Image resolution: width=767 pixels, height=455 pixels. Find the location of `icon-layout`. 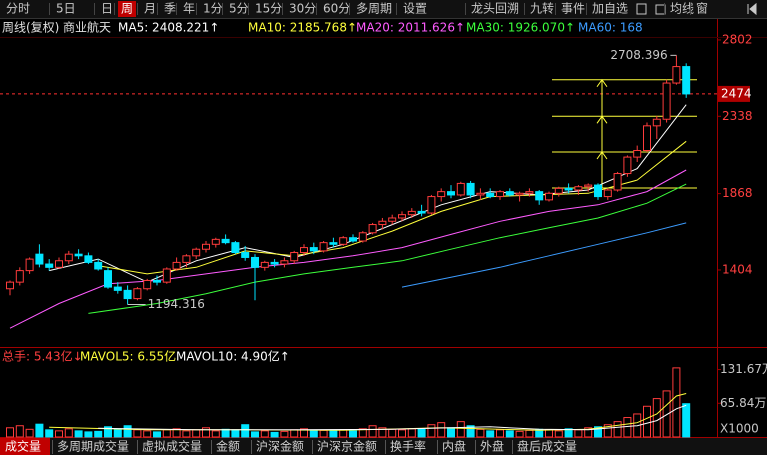

icon-layout is located at coordinates (641, 9).